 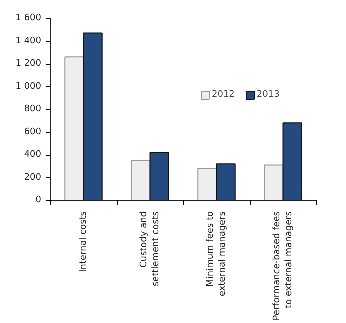 What do you see at coordinates (223, 95) in the screenshot?
I see `legend-label: 2012` at bounding box center [223, 95].